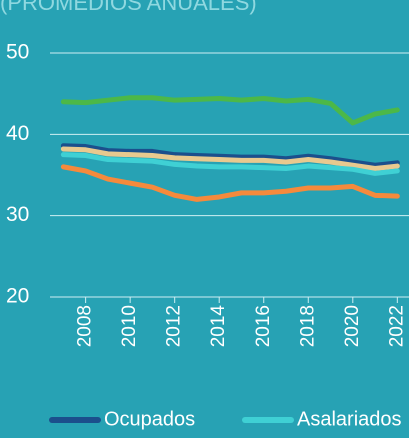 Image resolution: width=409 pixels, height=438 pixels. What do you see at coordinates (174, 326) in the screenshot?
I see `x-tick-label: 2012` at bounding box center [174, 326].